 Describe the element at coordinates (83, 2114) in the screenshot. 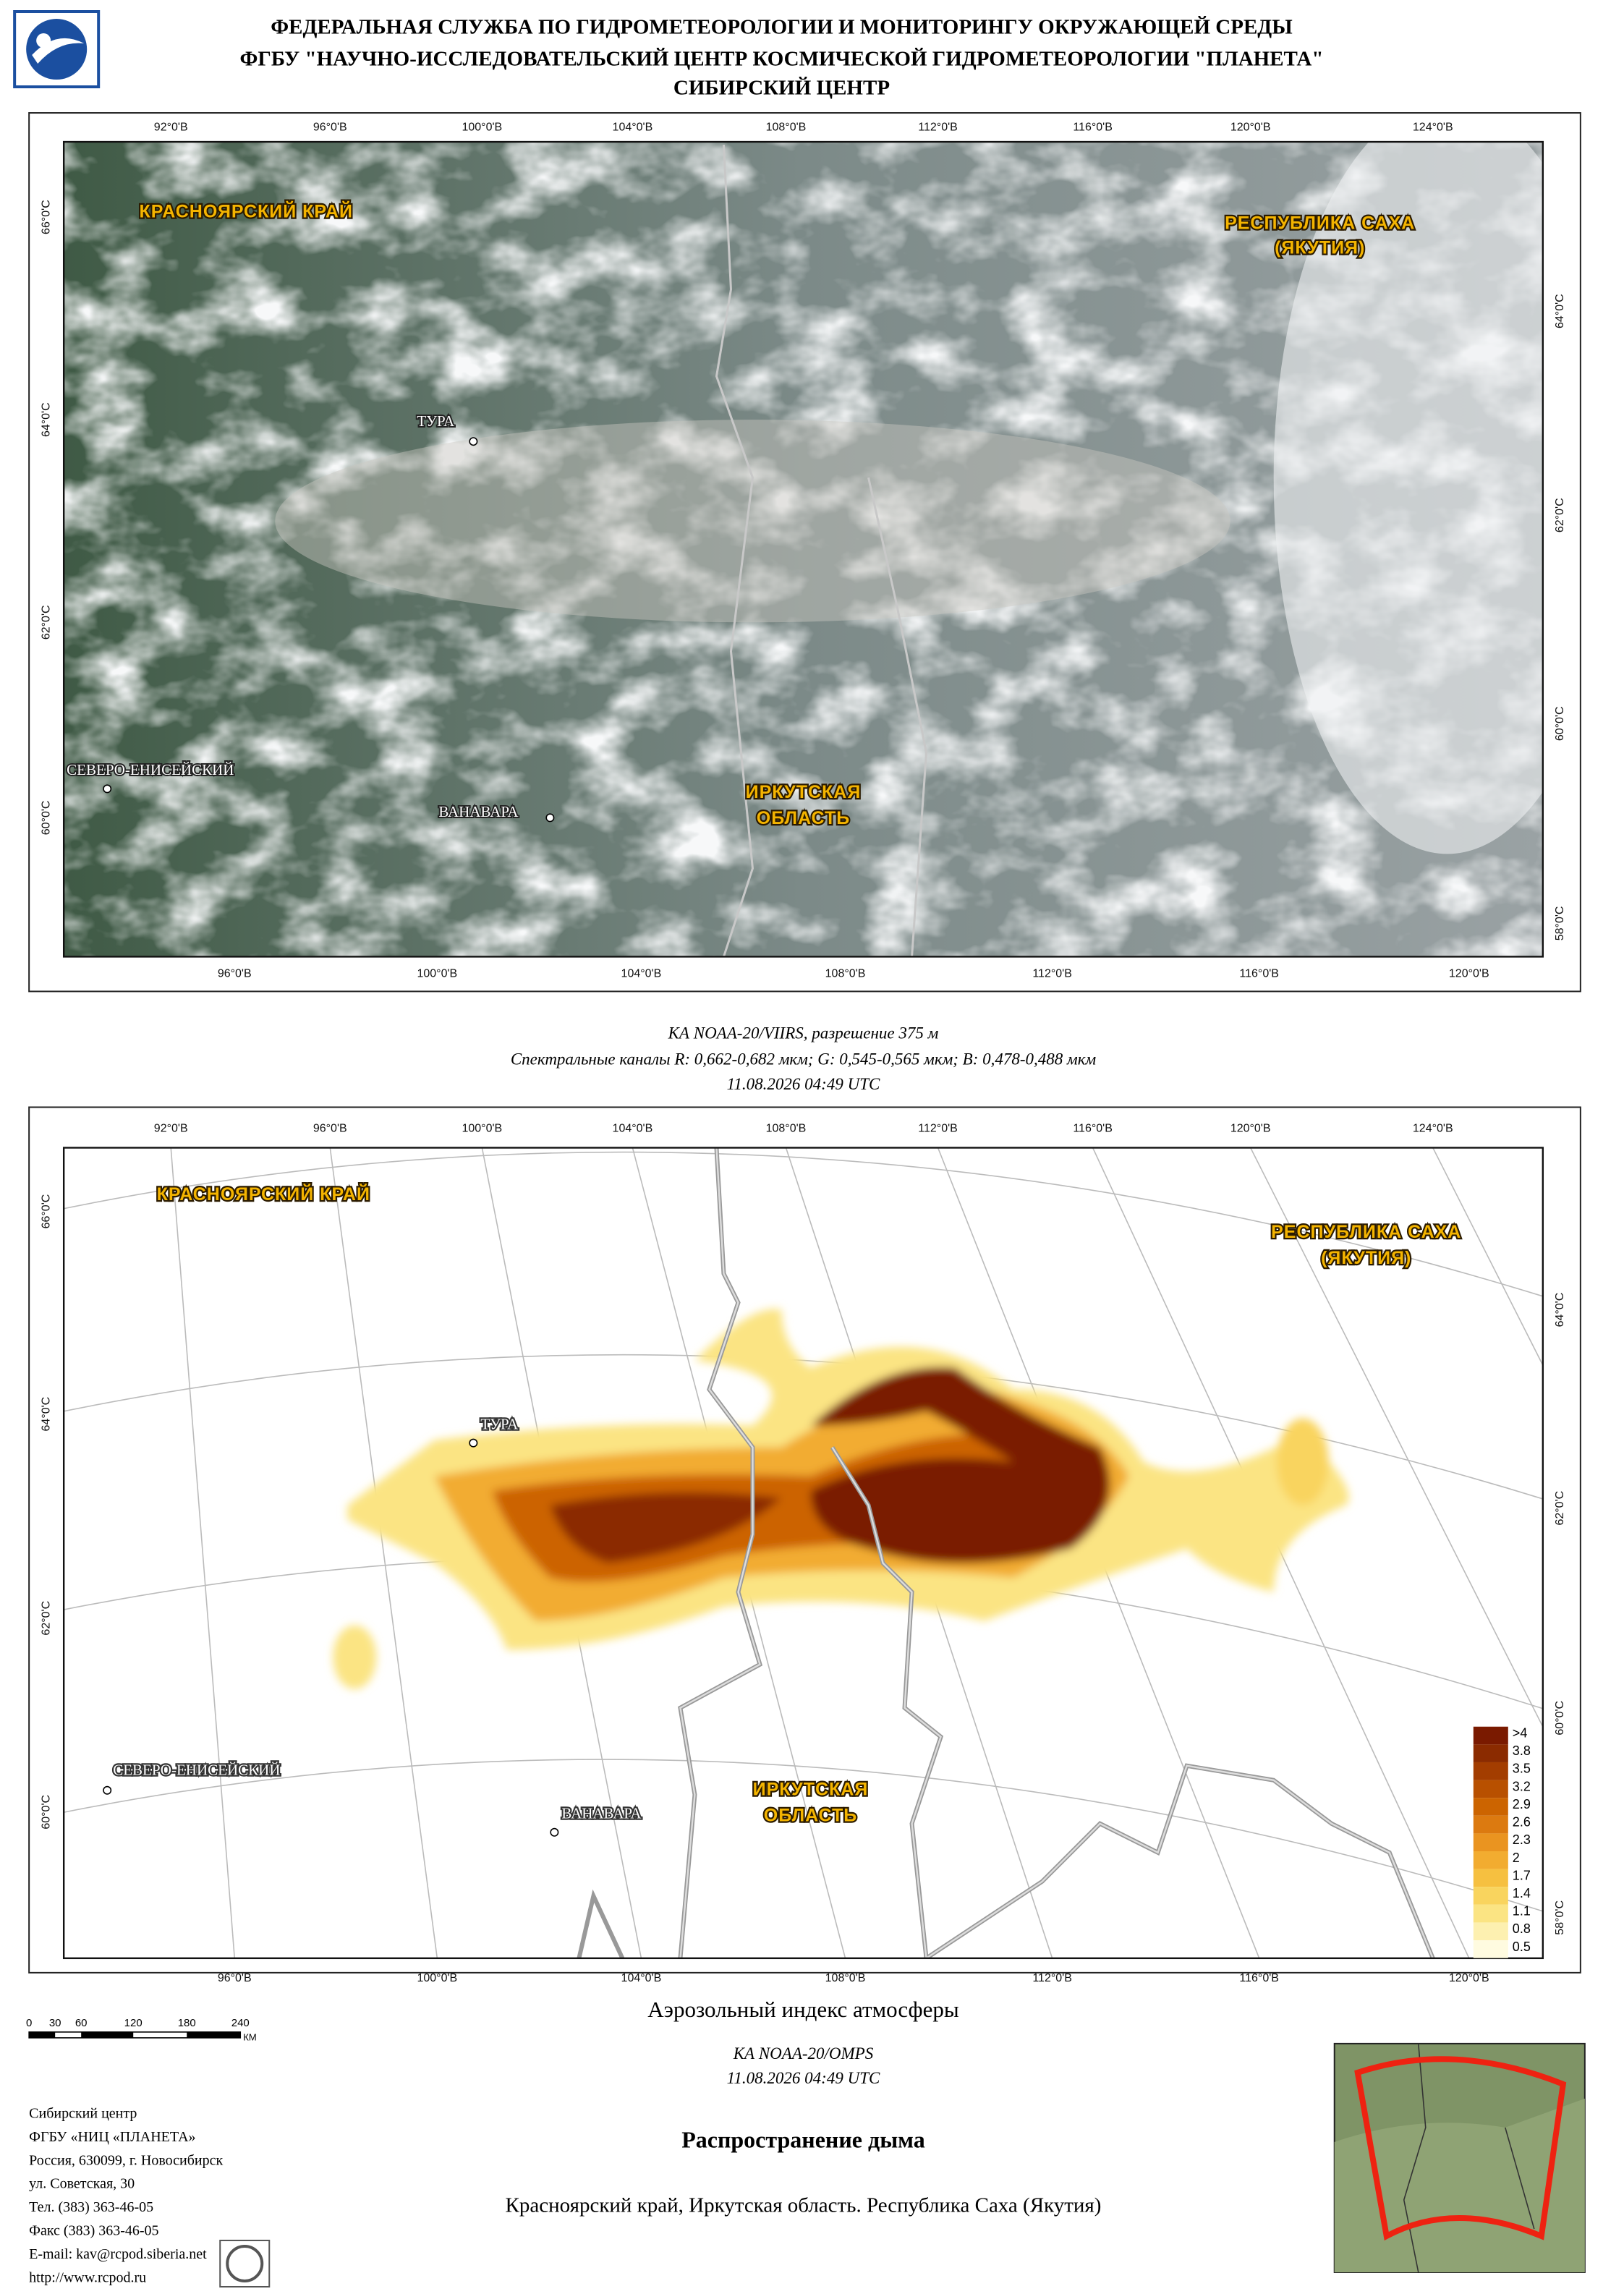

I see `contact-line: Сибирский центр` at that location.